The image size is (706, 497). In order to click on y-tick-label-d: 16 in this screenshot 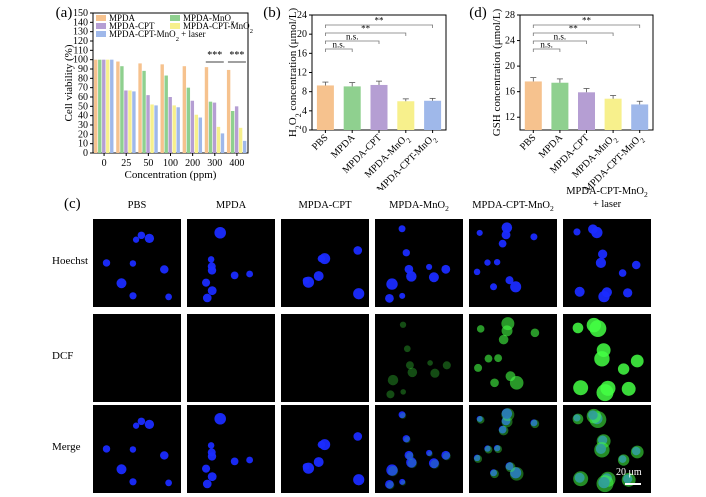, I will do `click(510, 92)`.